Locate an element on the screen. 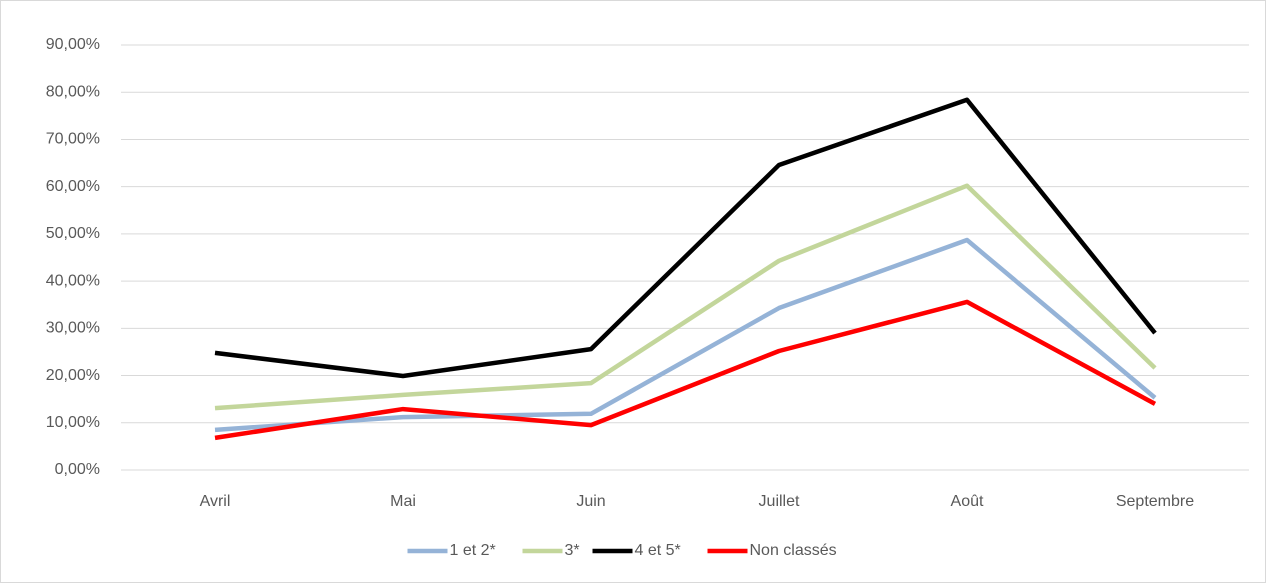  y-tick-label: 20,00% is located at coordinates (73, 375).